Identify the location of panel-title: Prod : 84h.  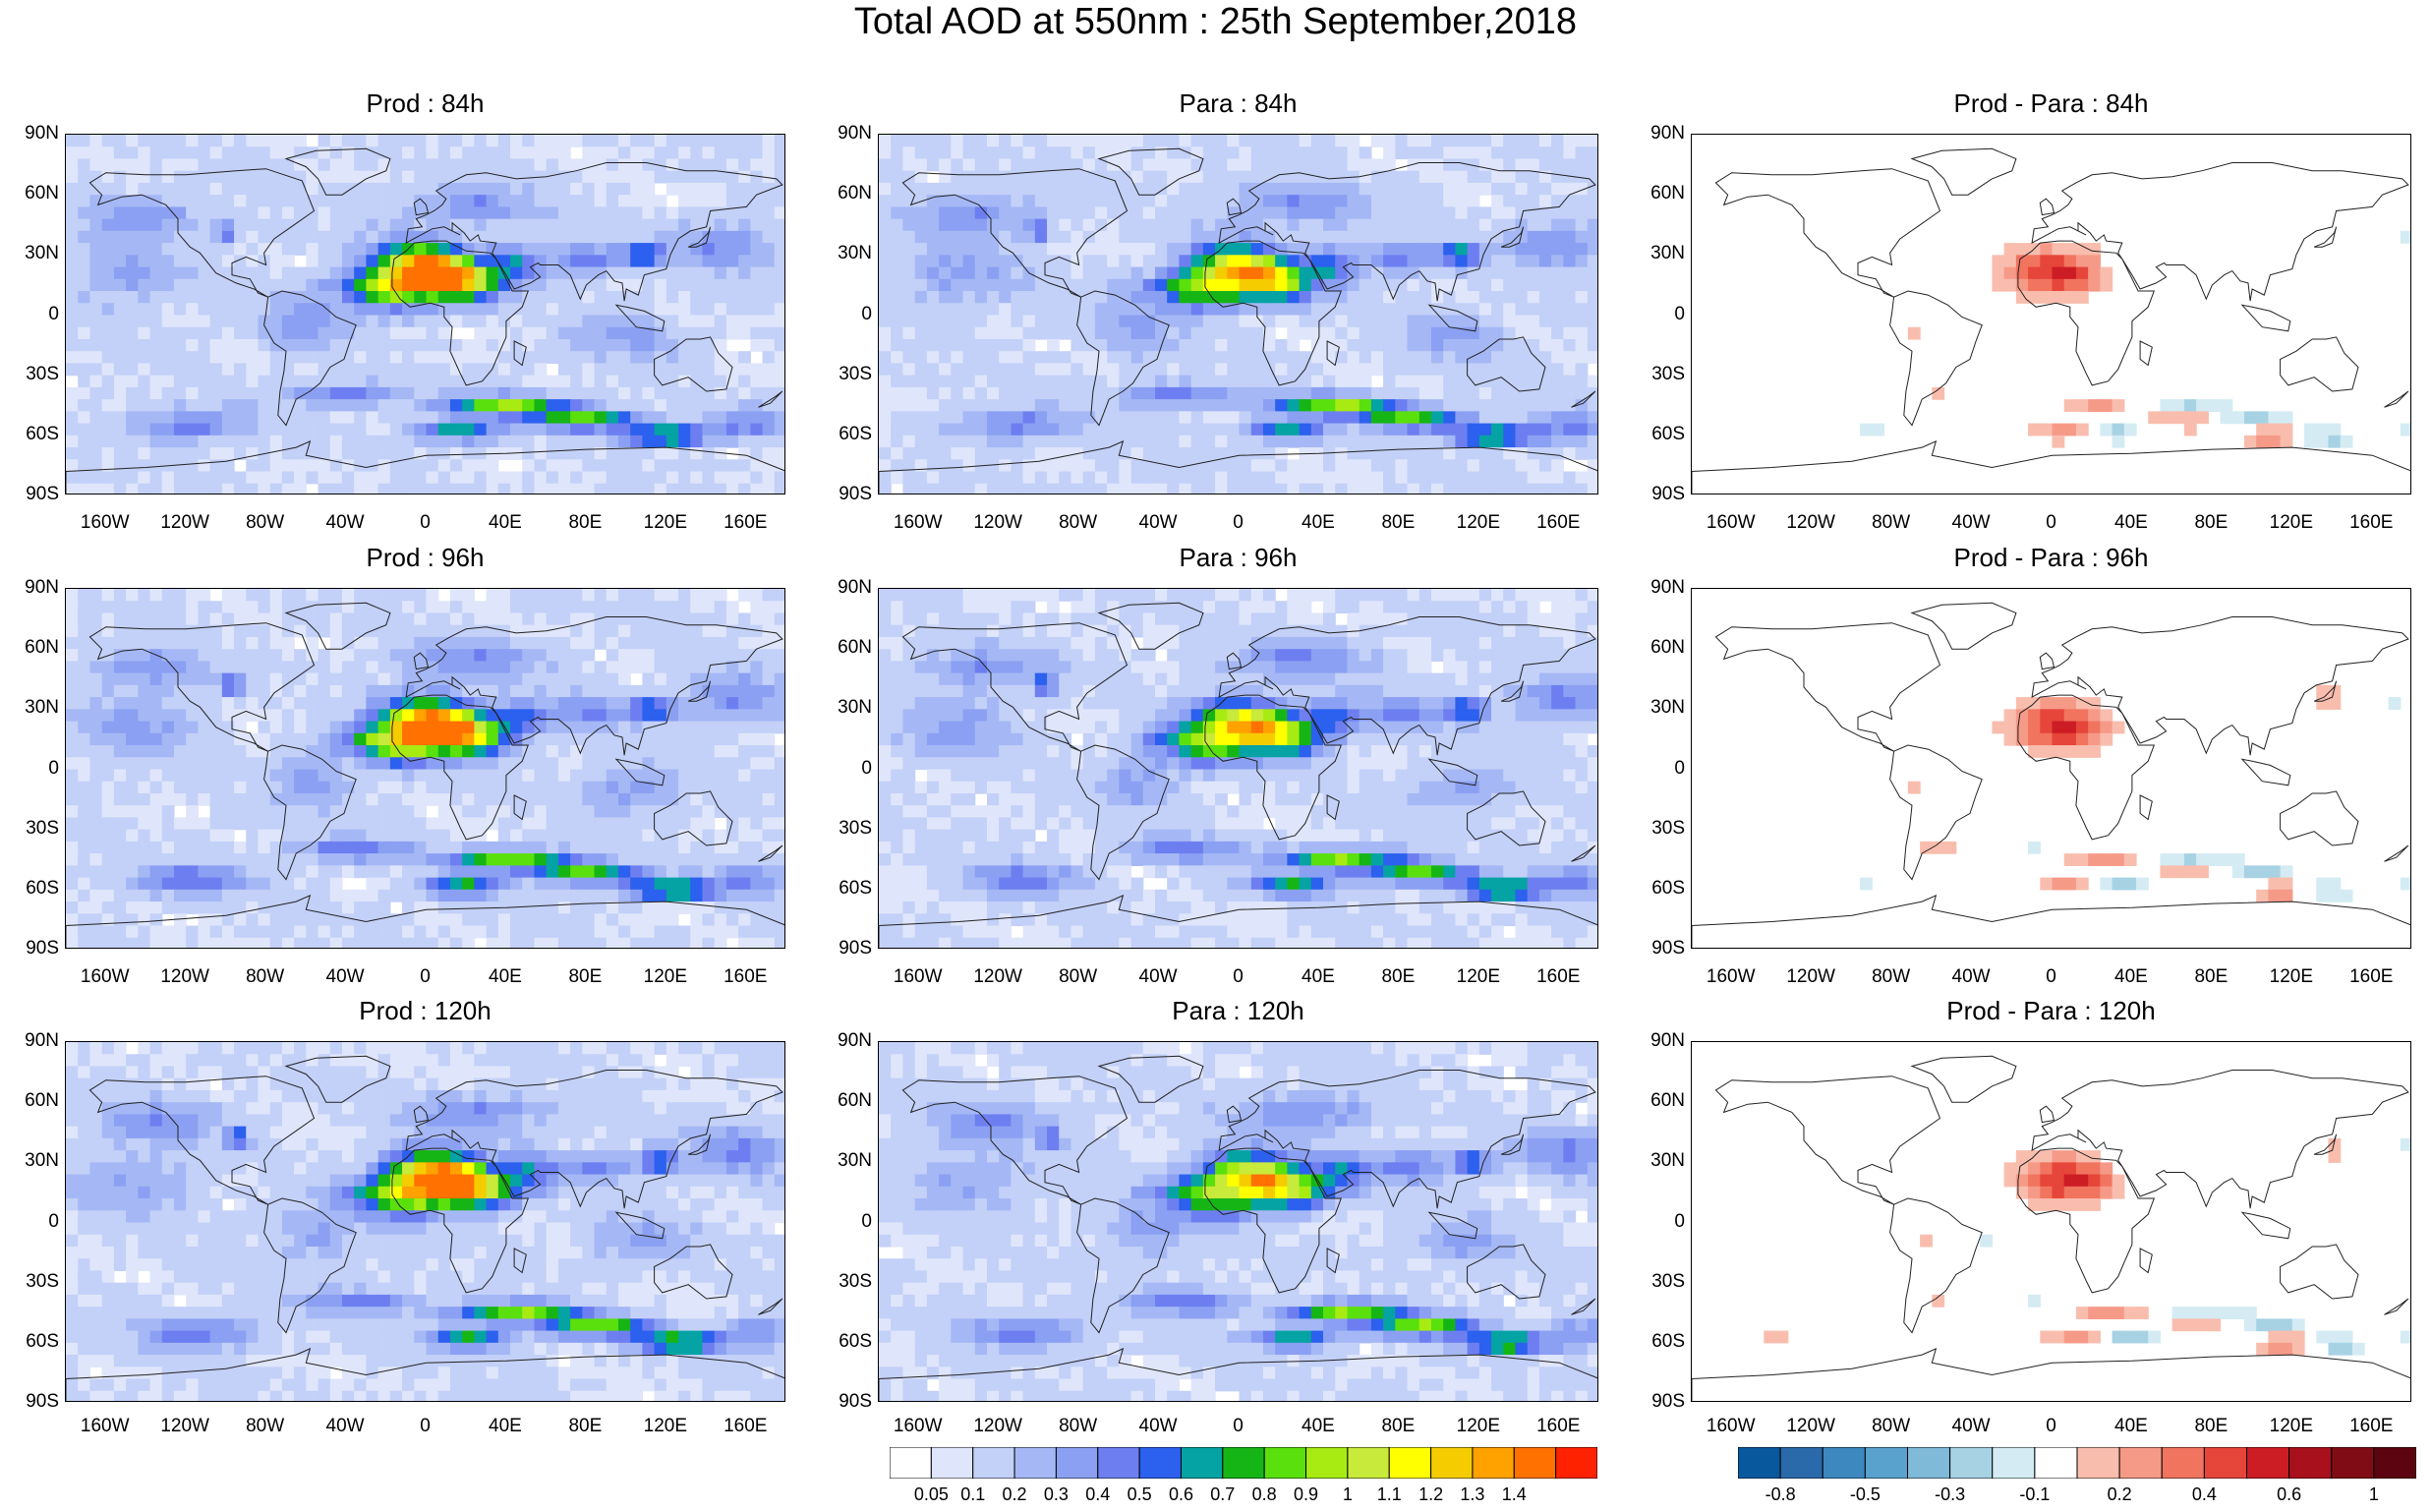
(425, 103).